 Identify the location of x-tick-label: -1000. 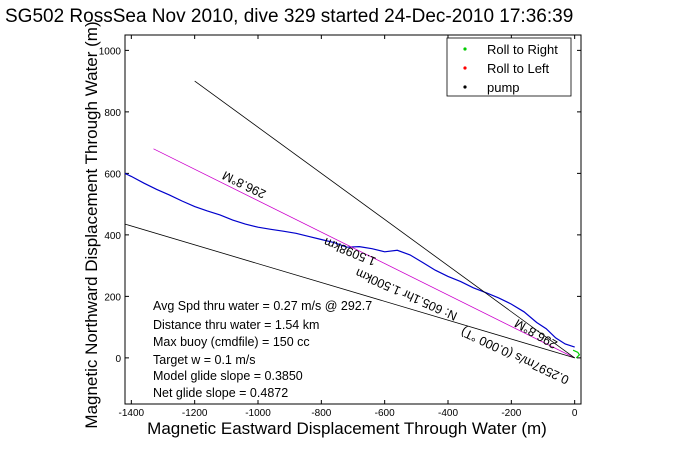
(258, 413).